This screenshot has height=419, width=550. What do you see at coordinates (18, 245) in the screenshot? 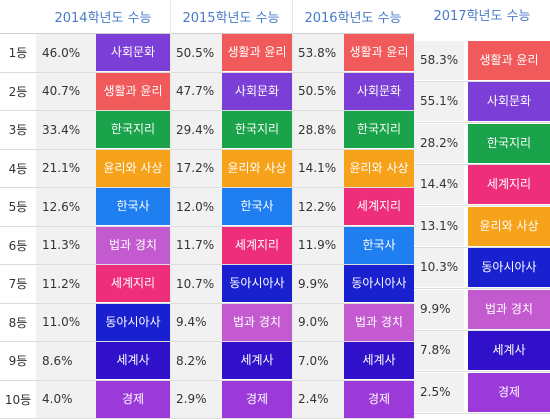
I see `rank-cell: 6등` at bounding box center [18, 245].